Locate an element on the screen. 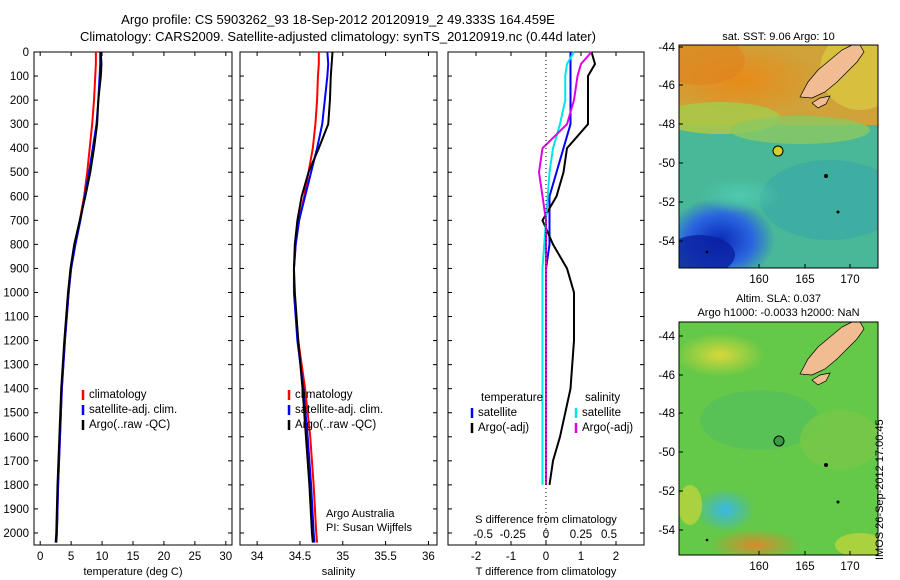 This screenshot has height=580, width=900. legend-title: temperature is located at coordinates (512, 398).